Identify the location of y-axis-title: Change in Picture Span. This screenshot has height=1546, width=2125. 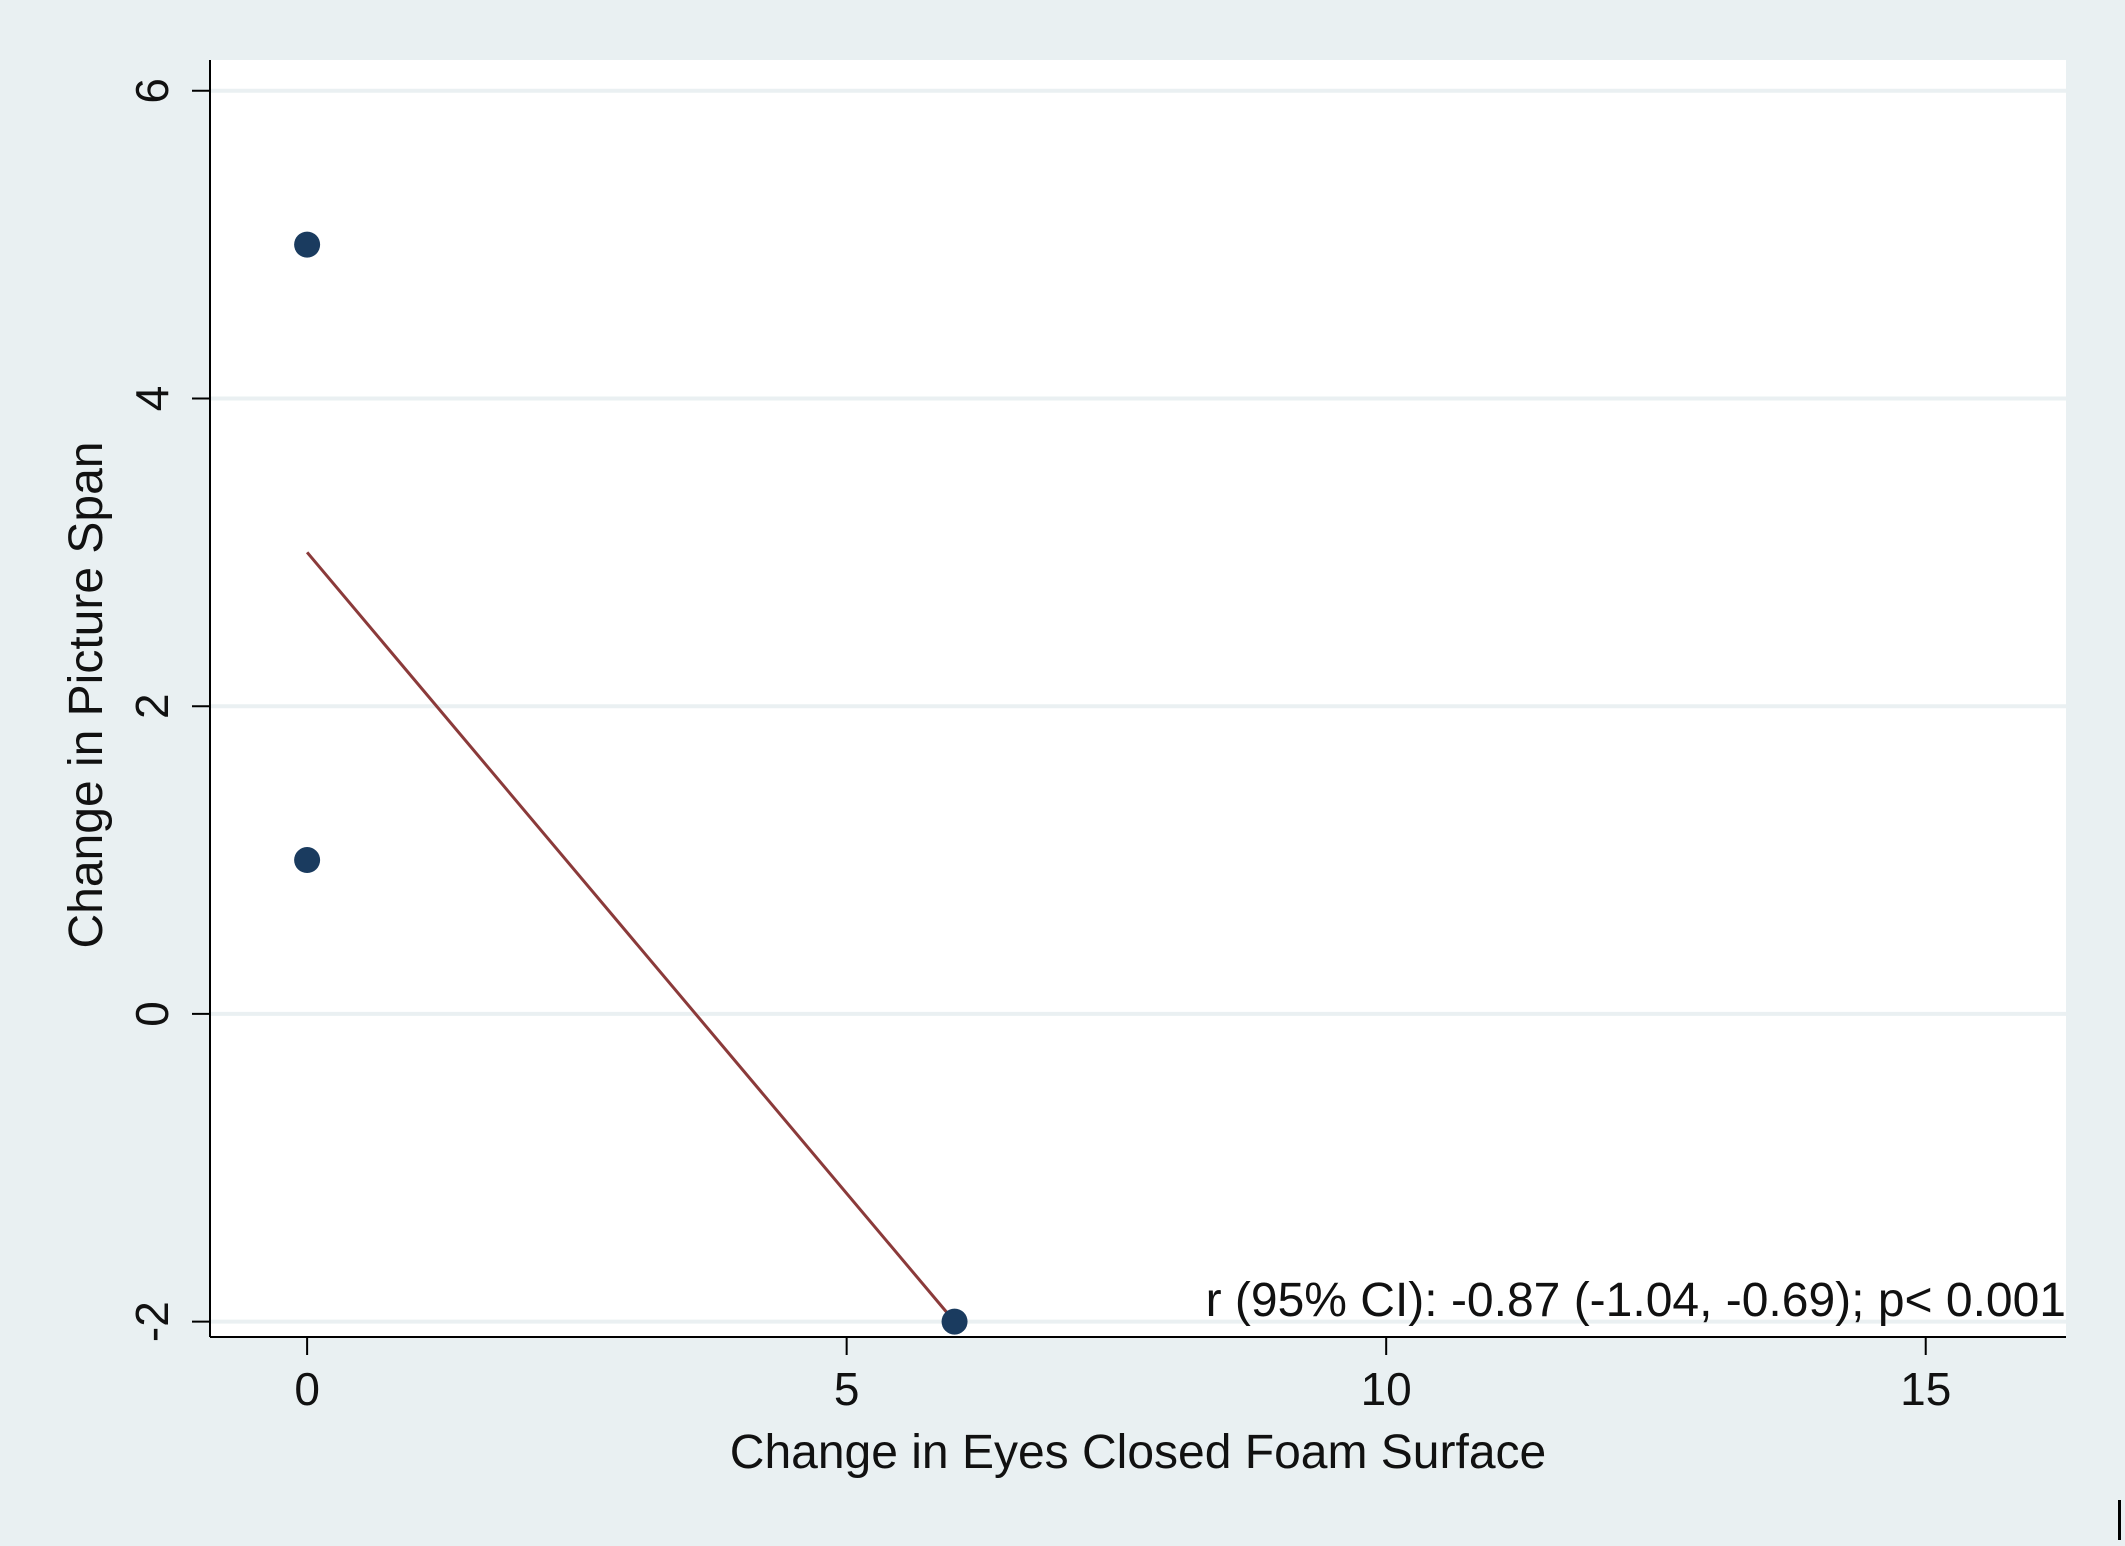
(86, 695).